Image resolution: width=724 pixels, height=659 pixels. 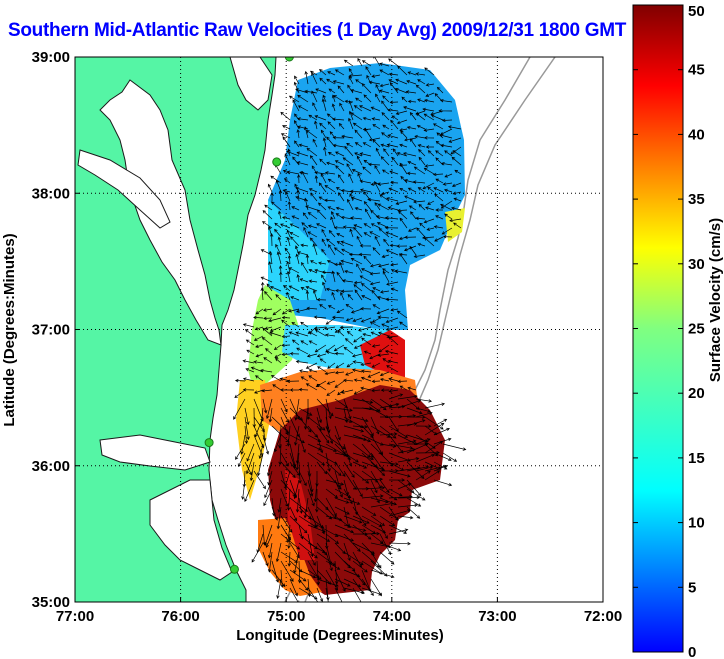 What do you see at coordinates (289, 59) in the screenshot?
I see `radar-station-marker` at bounding box center [289, 59].